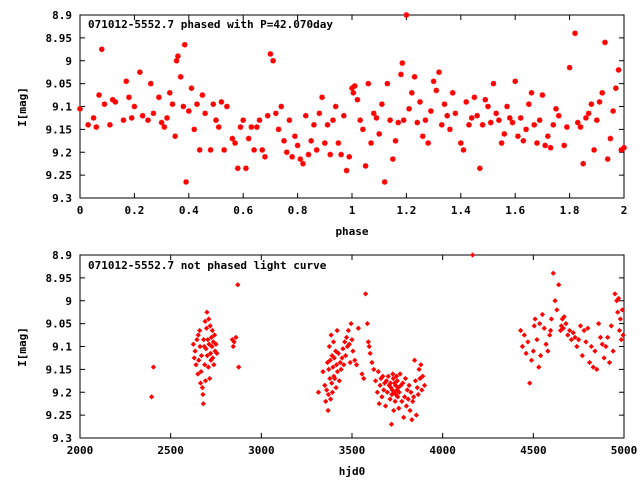  I want to click on x-tick-label: 1.4, so click(461, 210).